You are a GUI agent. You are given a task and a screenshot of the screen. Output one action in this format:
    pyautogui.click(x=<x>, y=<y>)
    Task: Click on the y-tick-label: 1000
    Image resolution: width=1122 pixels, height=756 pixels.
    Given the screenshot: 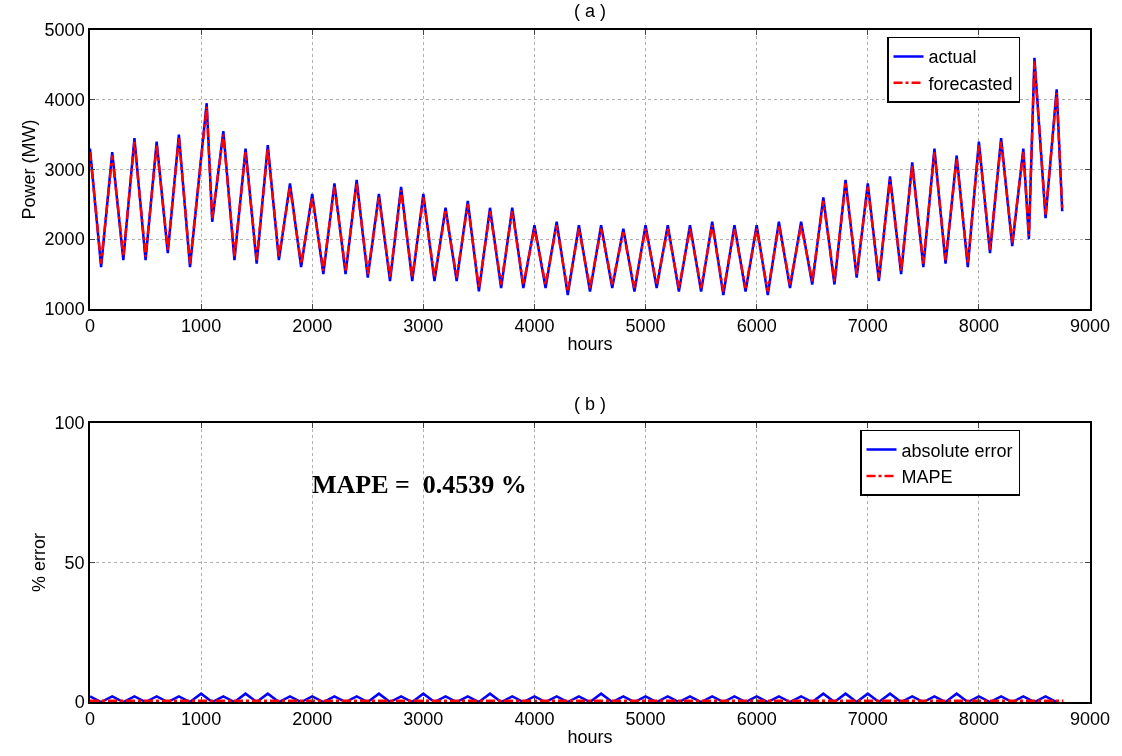 What is the action you would take?
    pyautogui.click(x=64, y=309)
    